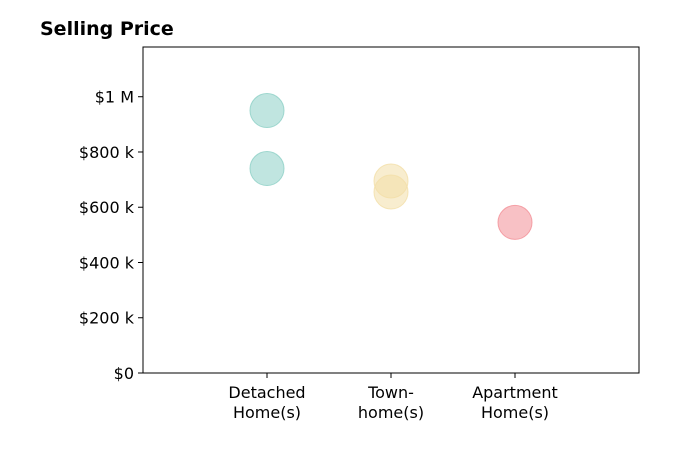 This screenshot has width=679, height=462. I want to click on y-tick-label: $800 k, so click(107, 152).